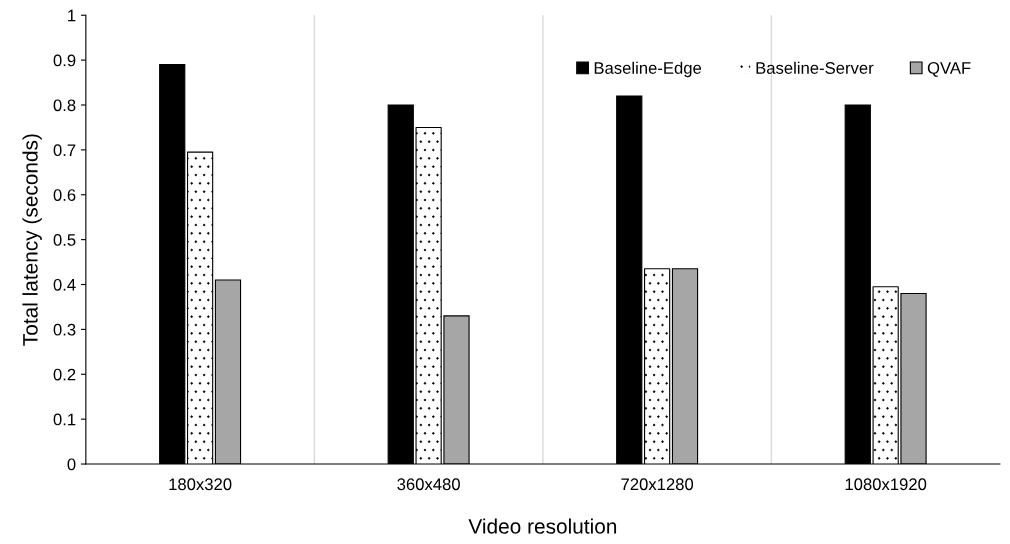 The height and width of the screenshot is (544, 1010). I want to click on y-tick-label: 0.3, so click(64, 329).